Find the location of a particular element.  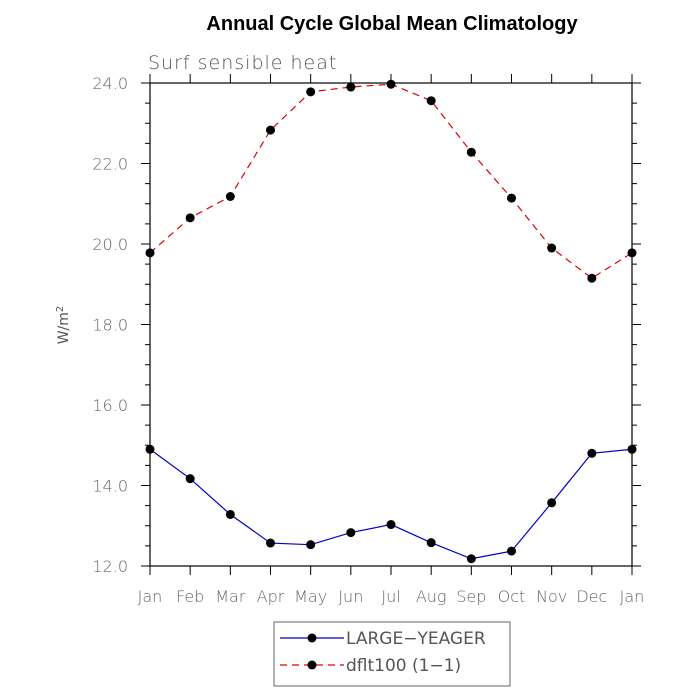

y-tick-label: 18.0 is located at coordinates (110, 325).